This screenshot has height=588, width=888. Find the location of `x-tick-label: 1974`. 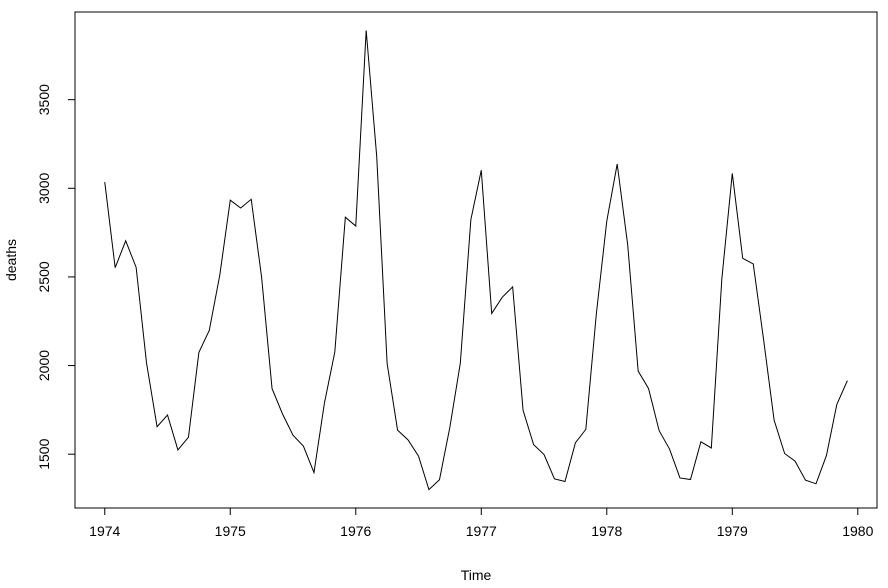

x-tick-label: 1974 is located at coordinates (104, 531).